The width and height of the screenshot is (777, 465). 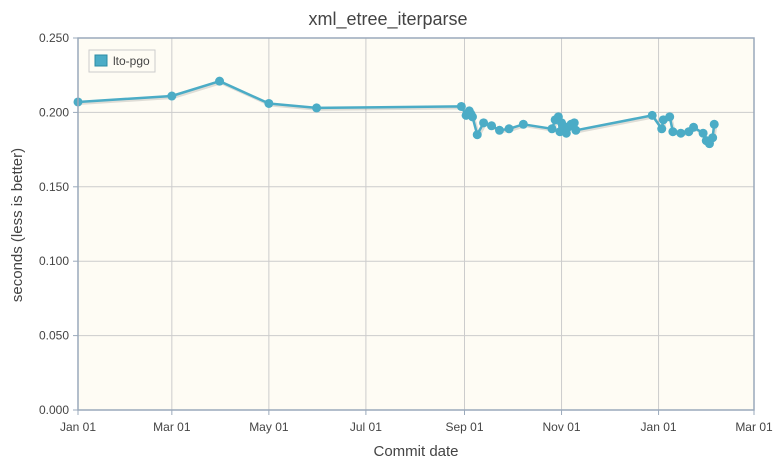 I want to click on chart-title: xml_etree_iterparse, so click(x=387, y=19).